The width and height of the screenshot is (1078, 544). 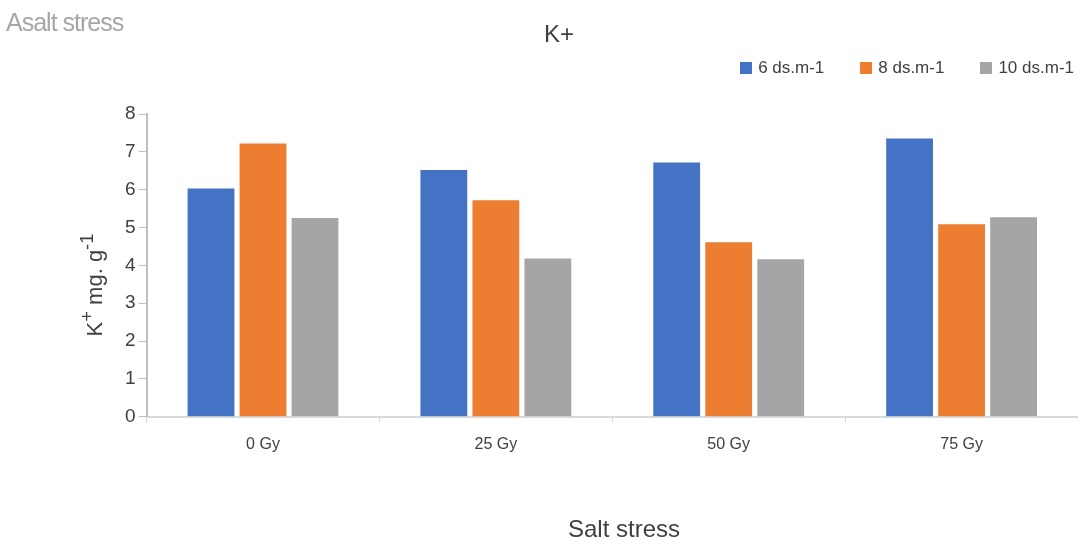 I want to click on y-tick-label: 3, so click(x=130, y=302).